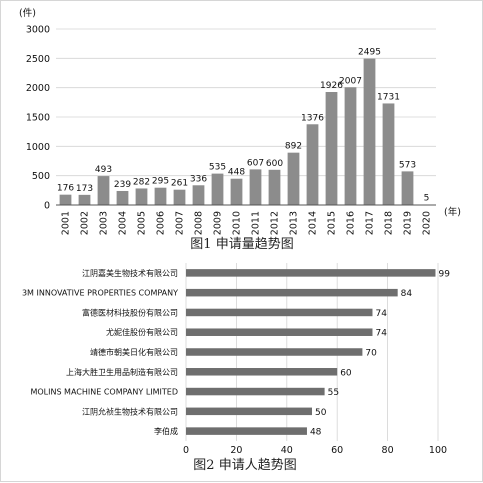 This screenshot has width=483, height=483. I want to click on category-label: 江阴嘉美生物技术有限公司, so click(130, 273).